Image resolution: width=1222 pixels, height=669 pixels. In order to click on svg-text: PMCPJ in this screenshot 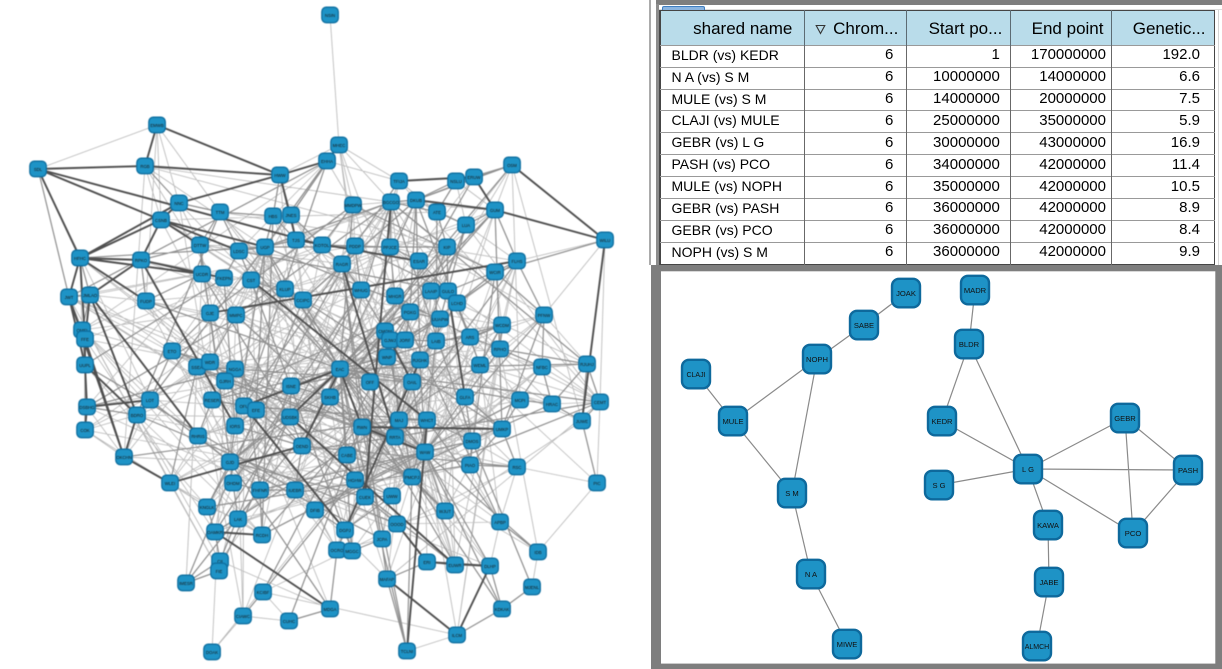, I will do `click(412, 477)`.